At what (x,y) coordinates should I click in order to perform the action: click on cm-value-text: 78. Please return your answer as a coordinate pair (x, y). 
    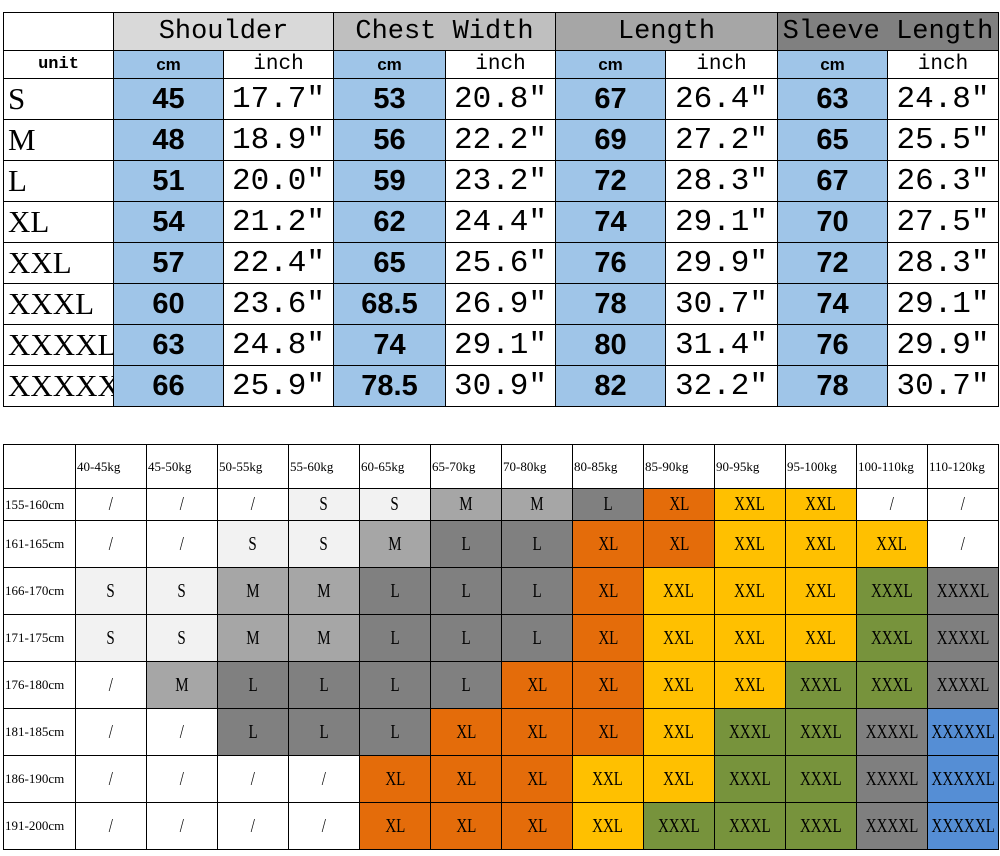
    Looking at the image, I should click on (832, 385).